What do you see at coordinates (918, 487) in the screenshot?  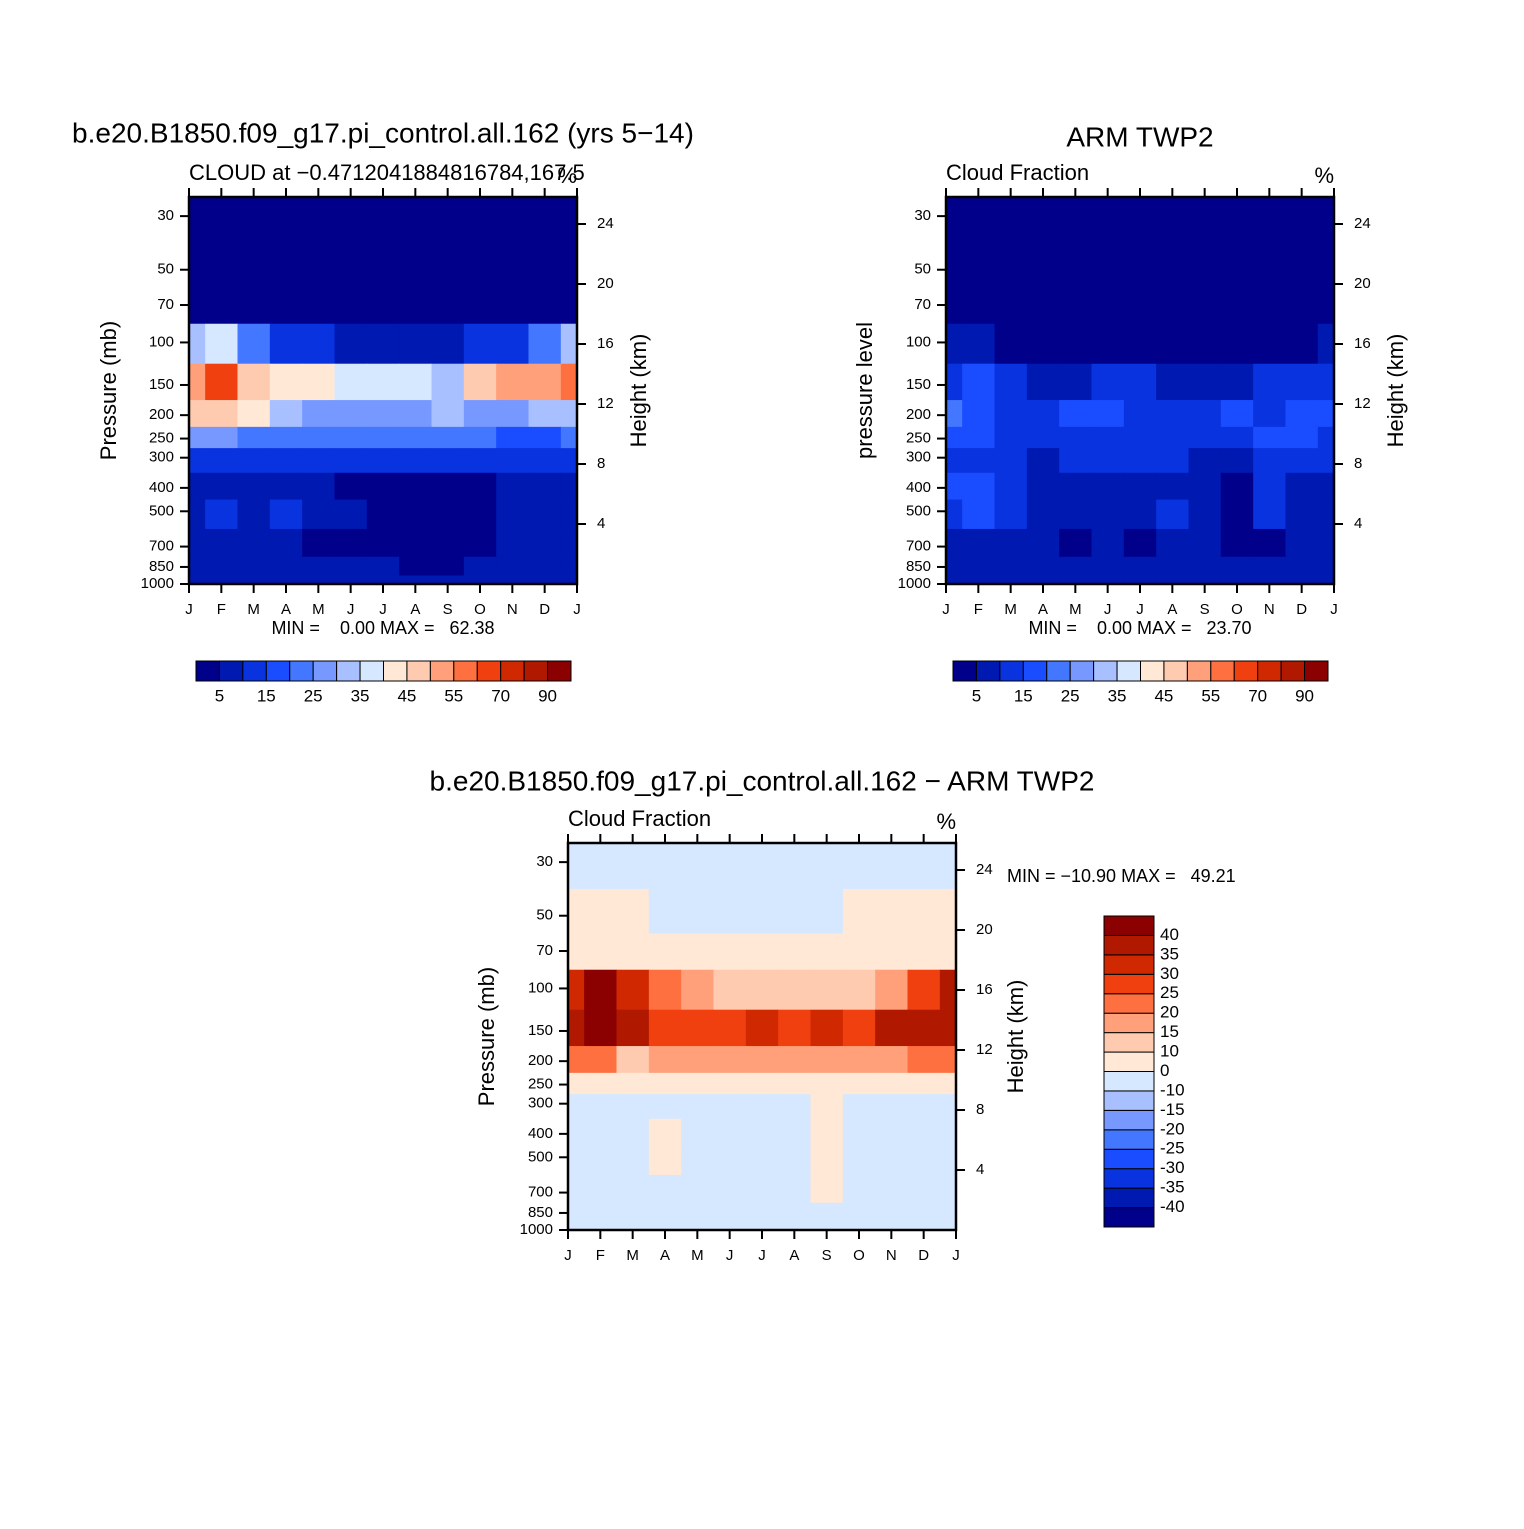 I see `y-tick-label: 400` at bounding box center [918, 487].